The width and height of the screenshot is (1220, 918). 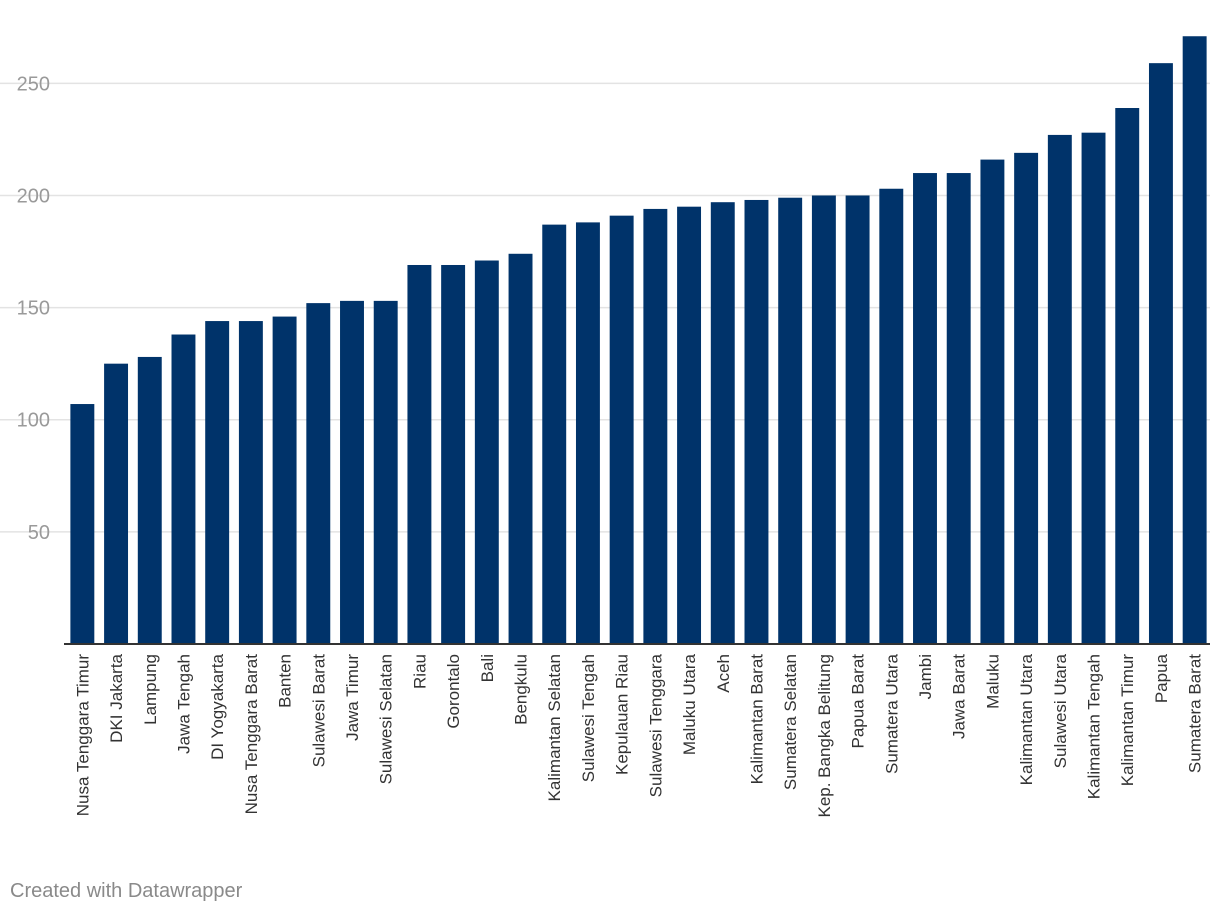 What do you see at coordinates (487, 668) in the screenshot?
I see `category-label: Bali` at bounding box center [487, 668].